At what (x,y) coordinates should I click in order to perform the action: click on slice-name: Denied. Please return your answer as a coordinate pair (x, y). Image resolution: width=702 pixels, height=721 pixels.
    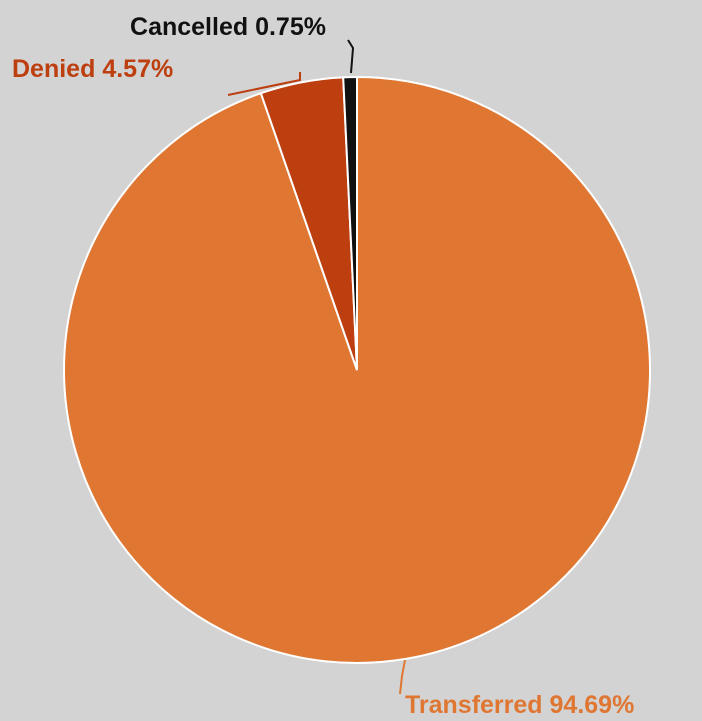
    Looking at the image, I should click on (53, 69).